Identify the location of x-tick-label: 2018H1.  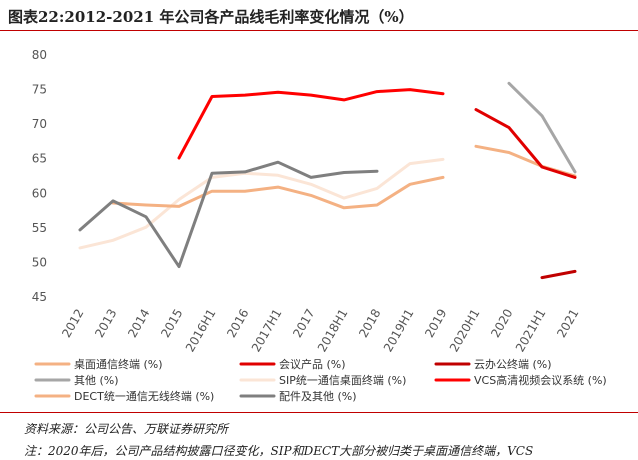
(333, 331).